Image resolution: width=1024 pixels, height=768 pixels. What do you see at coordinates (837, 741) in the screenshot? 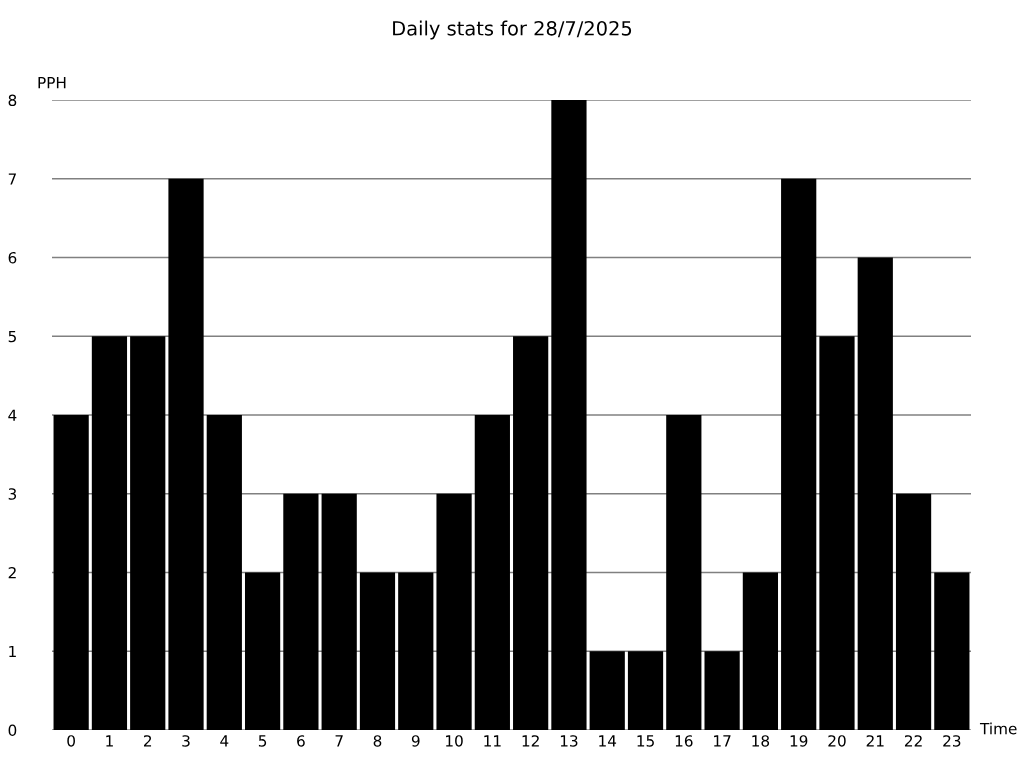
I see `x-tick-label: 20` at bounding box center [837, 741].